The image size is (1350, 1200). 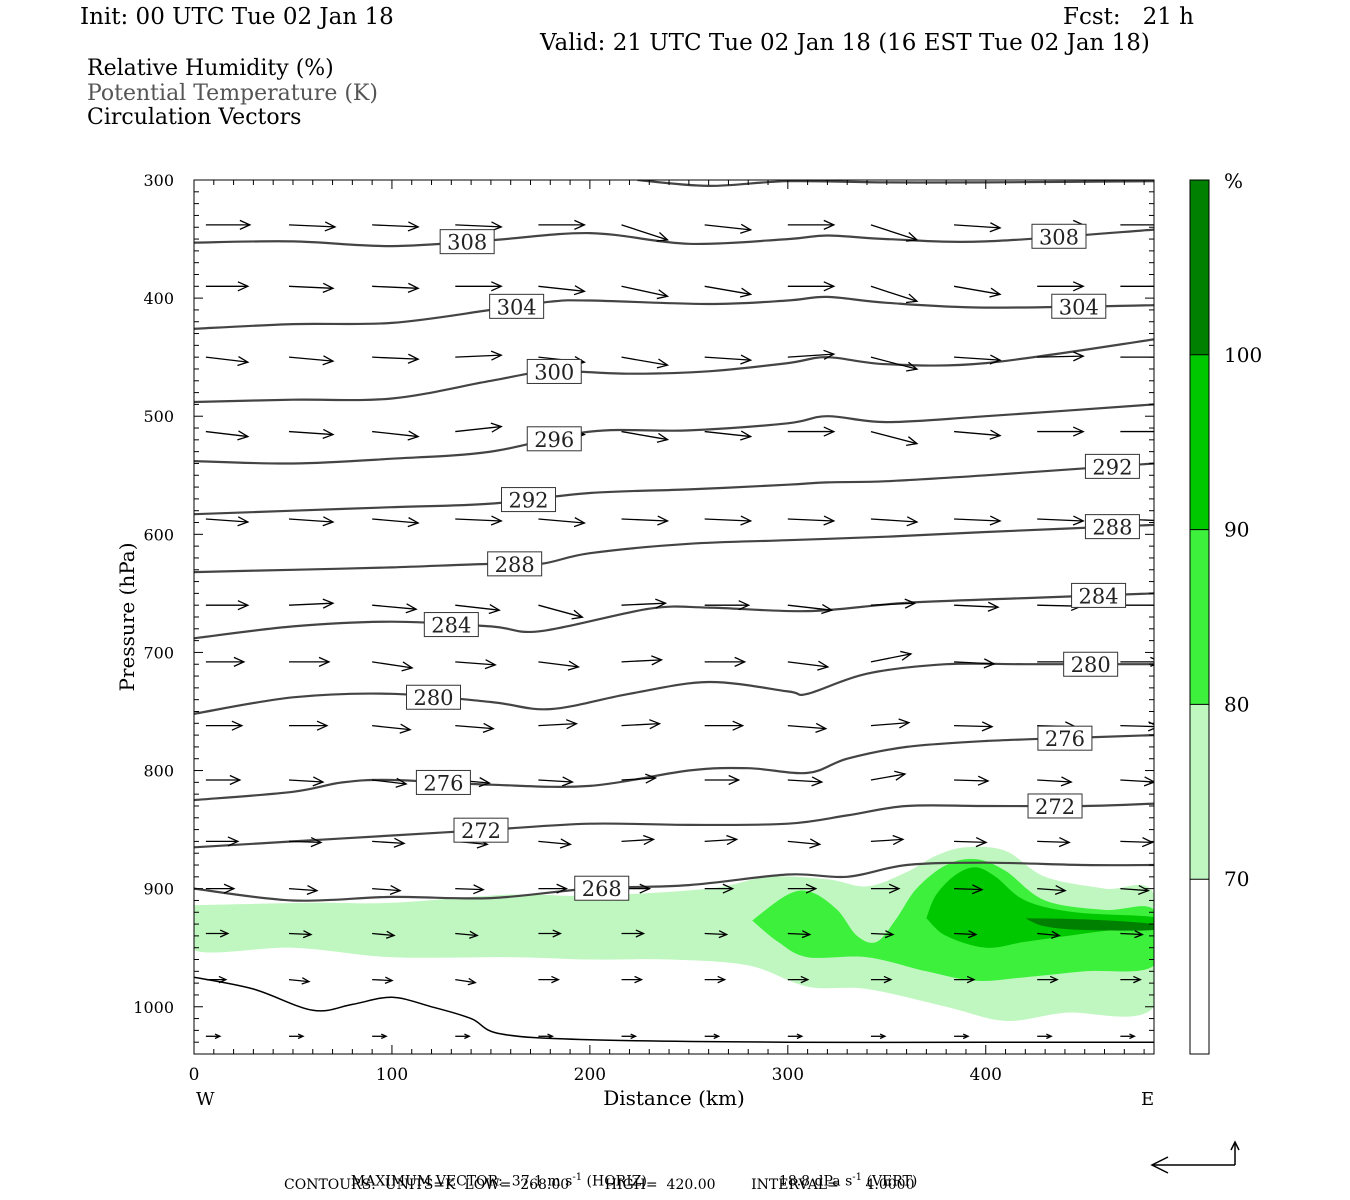 I want to click on x-tick-label: 400, so click(x=986, y=1075).